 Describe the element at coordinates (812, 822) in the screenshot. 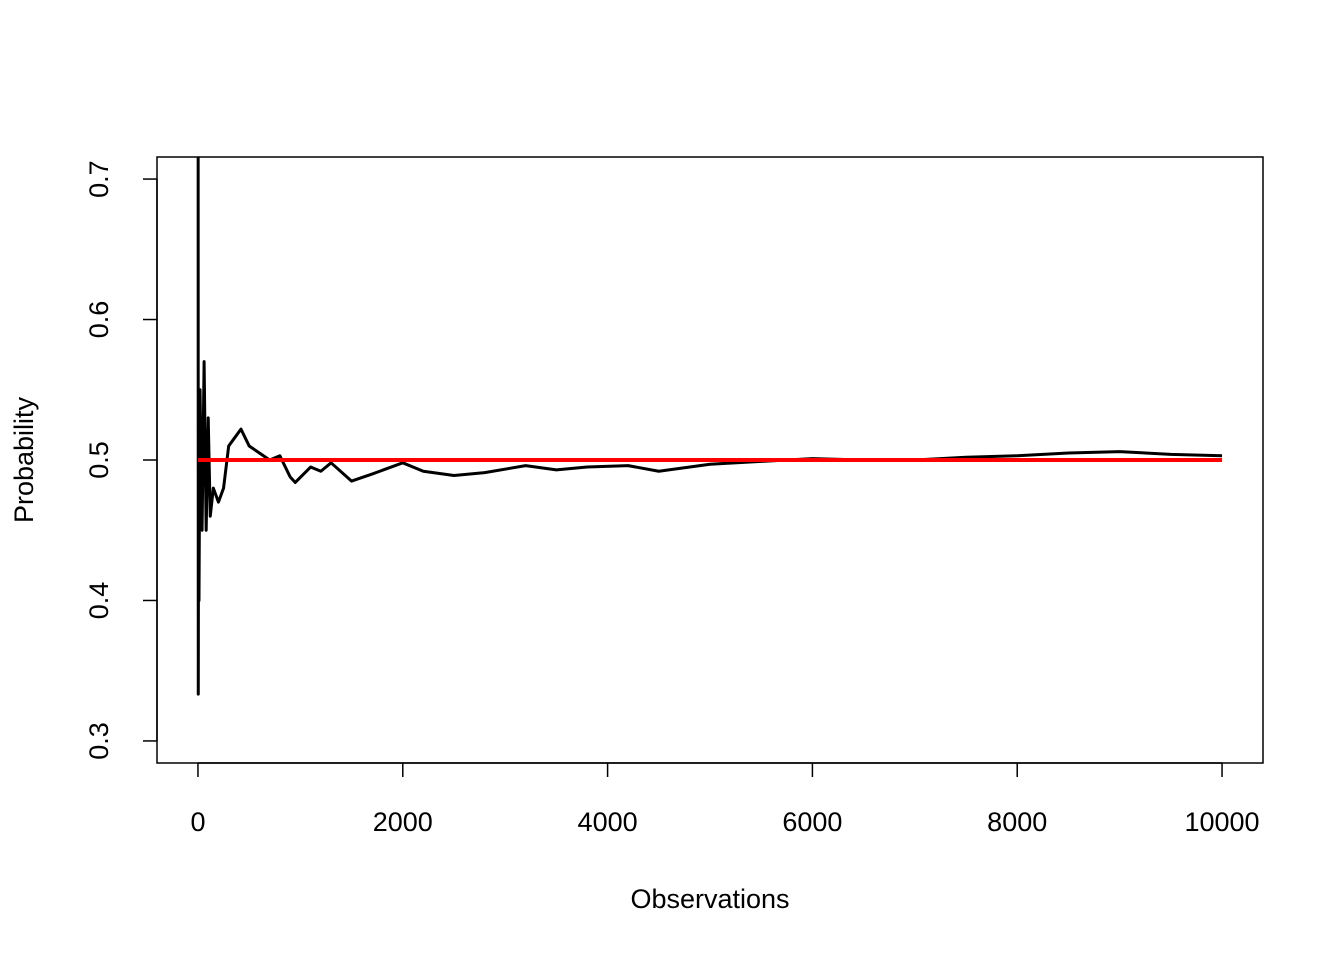

I see `x-tick-label: 6000` at that location.